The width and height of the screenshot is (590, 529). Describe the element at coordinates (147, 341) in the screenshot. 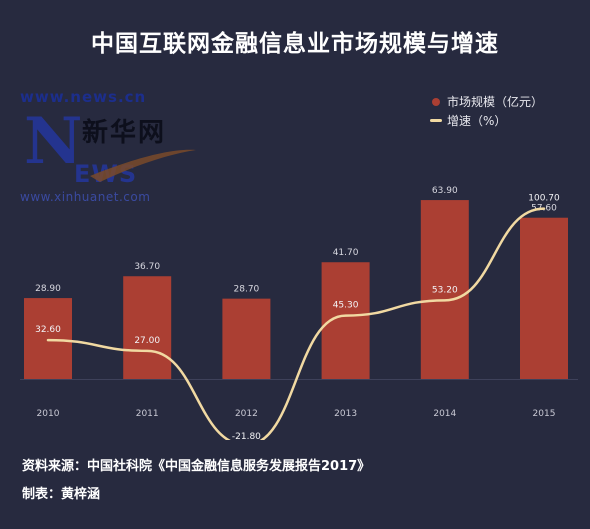

I see `line-label-2011: 27.00` at that location.